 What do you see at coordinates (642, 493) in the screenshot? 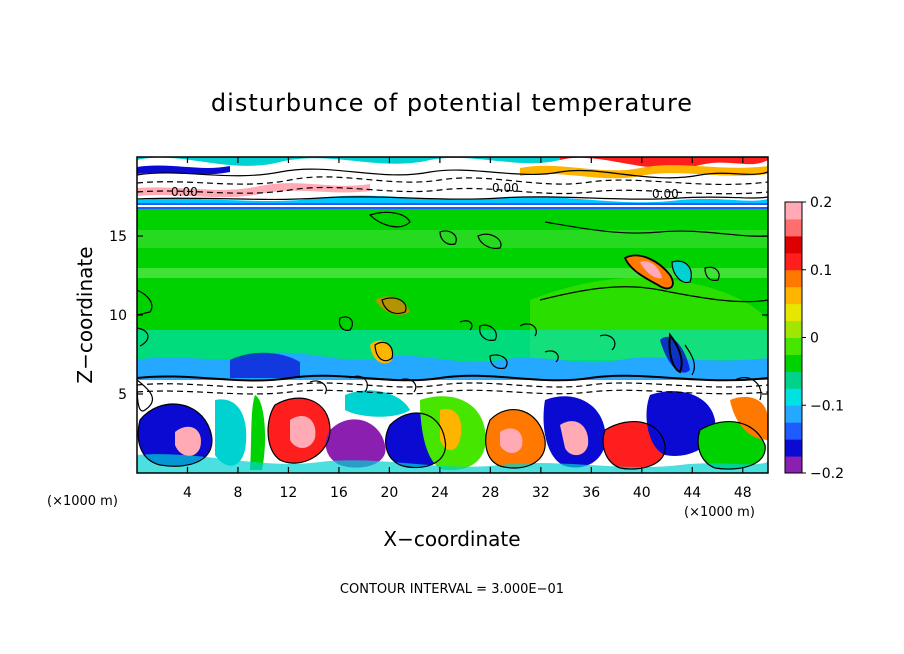
I see `x-tick-label: 40` at bounding box center [642, 493].